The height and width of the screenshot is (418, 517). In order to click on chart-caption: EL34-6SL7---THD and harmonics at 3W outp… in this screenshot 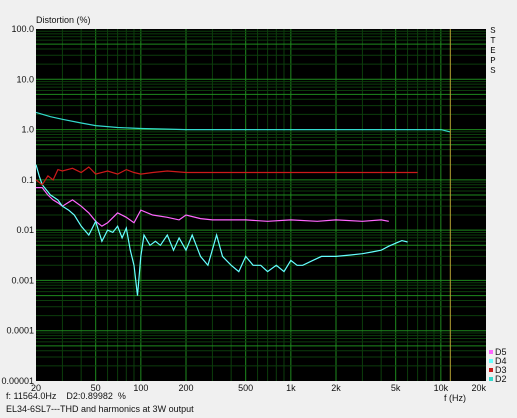, I will do `click(100, 409)`.